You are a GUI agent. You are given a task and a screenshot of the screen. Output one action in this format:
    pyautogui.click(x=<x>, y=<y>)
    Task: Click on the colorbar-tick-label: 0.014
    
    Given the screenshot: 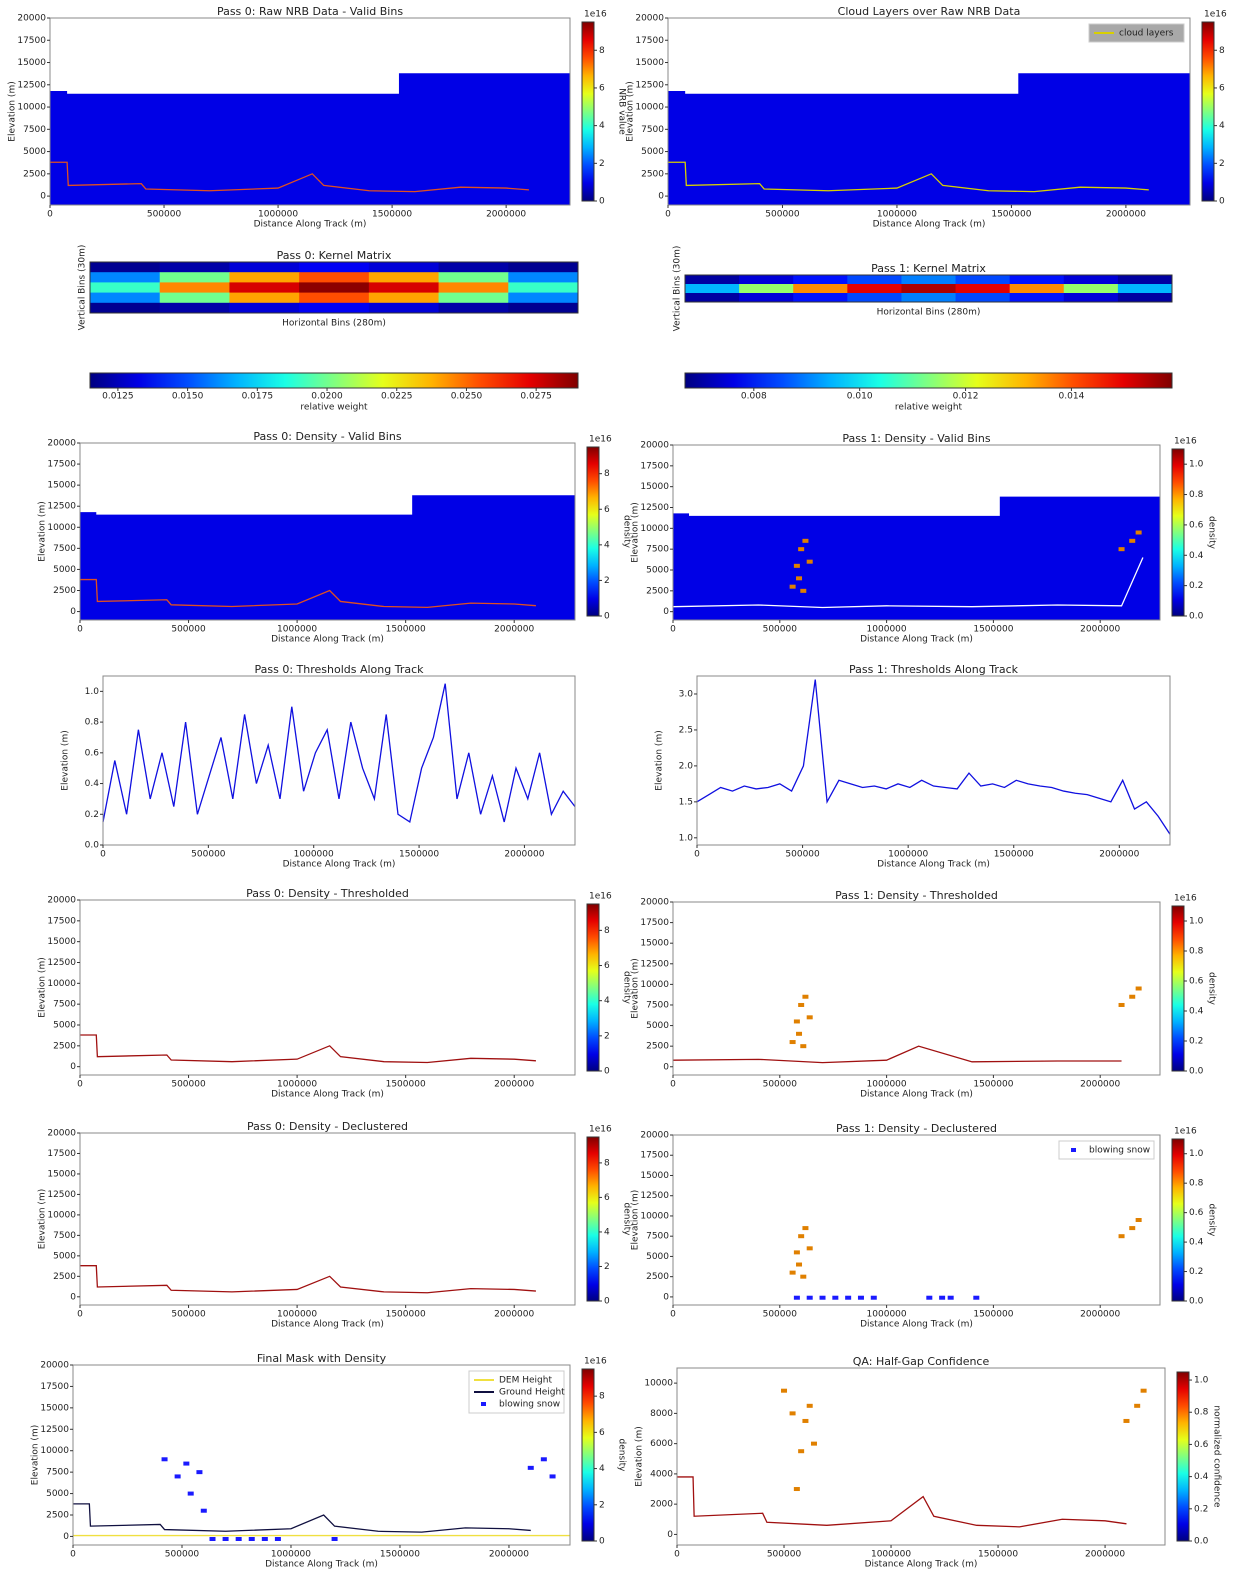 What is the action you would take?
    pyautogui.click(x=1072, y=397)
    